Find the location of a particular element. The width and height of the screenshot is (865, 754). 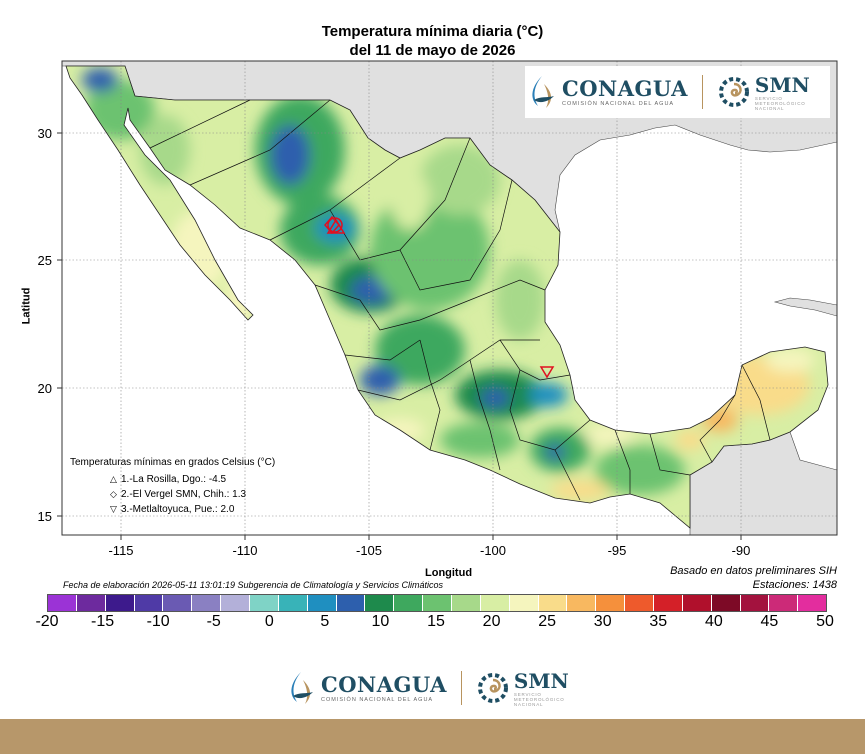

legend-item-text: 3.-Metlaltoyuca, Pue.: 2.0 is located at coordinates (178, 509).